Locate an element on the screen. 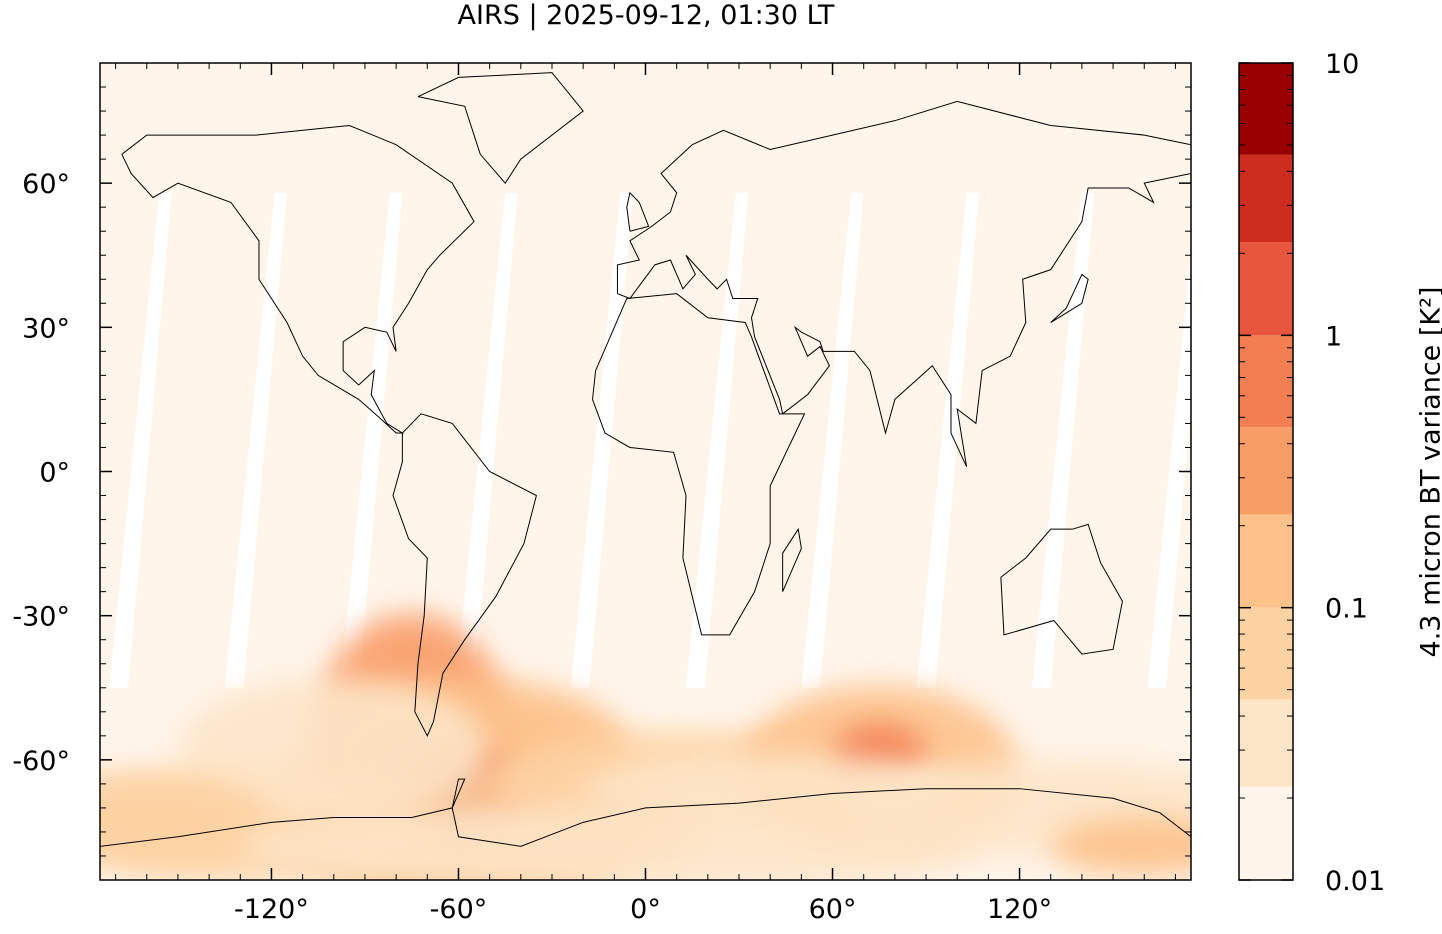 The image size is (1442, 934). colorbar-tick-label: 10 is located at coordinates (1342, 64).